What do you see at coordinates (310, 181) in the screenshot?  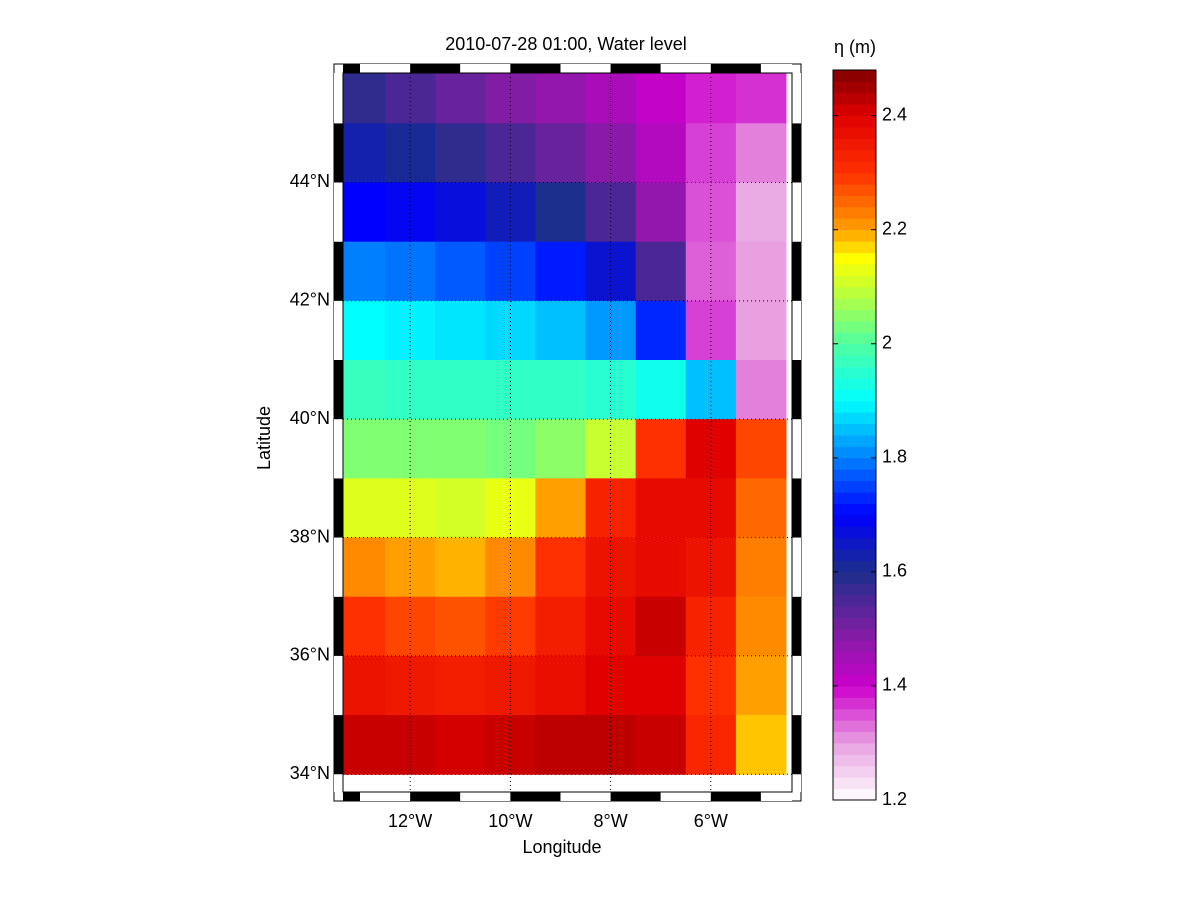 I see `y-tick-label: 44°N` at bounding box center [310, 181].